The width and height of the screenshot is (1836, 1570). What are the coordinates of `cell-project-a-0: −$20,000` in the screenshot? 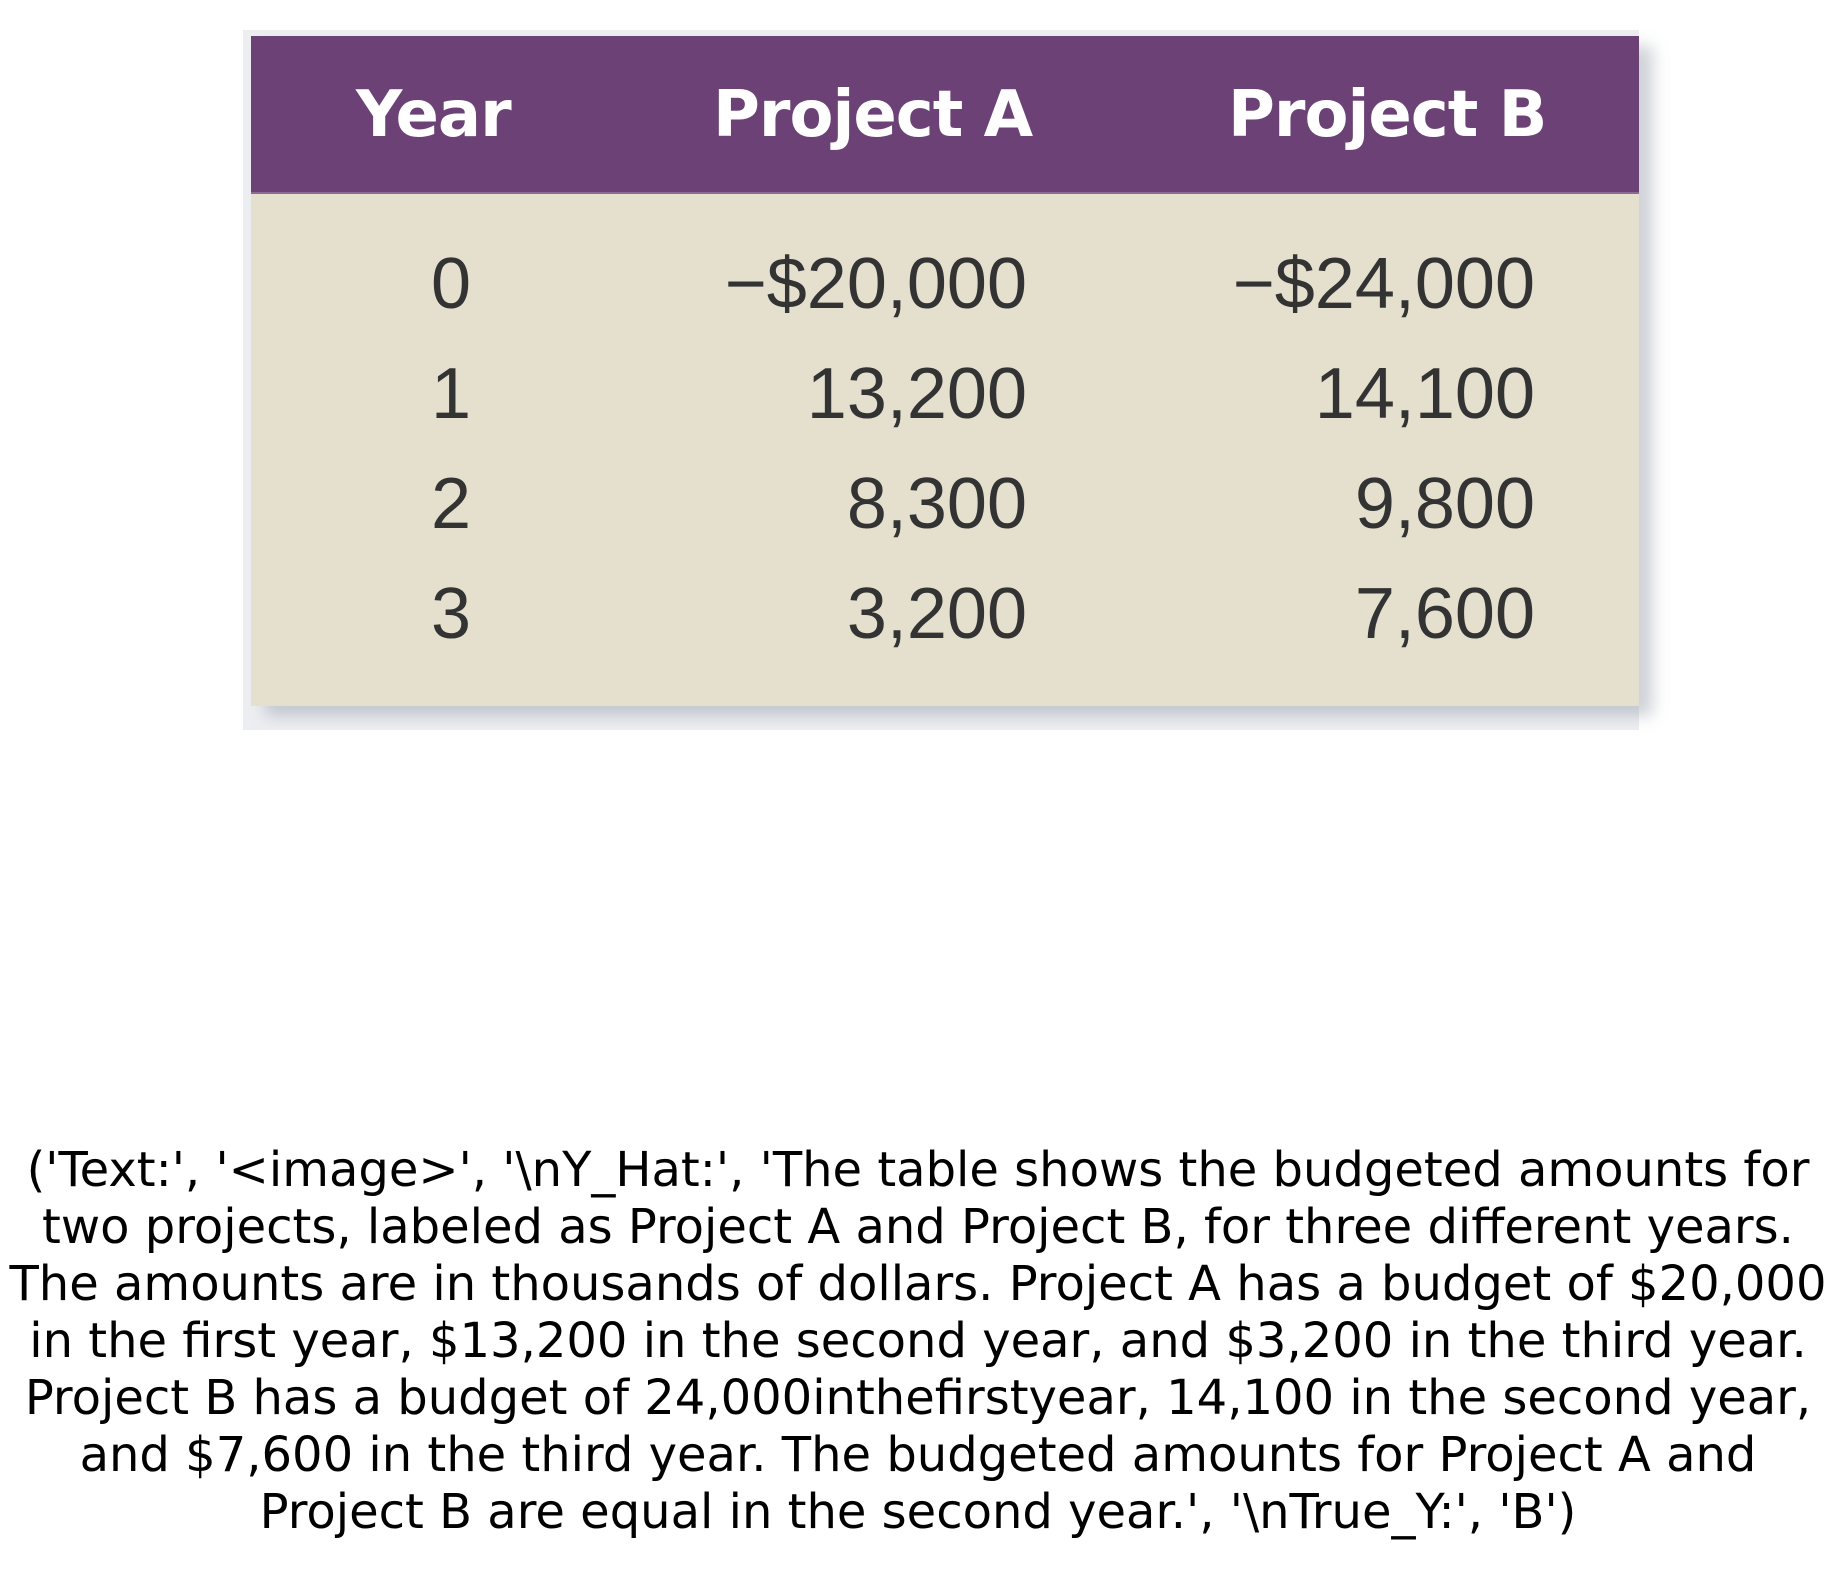 It's located at (875, 284).